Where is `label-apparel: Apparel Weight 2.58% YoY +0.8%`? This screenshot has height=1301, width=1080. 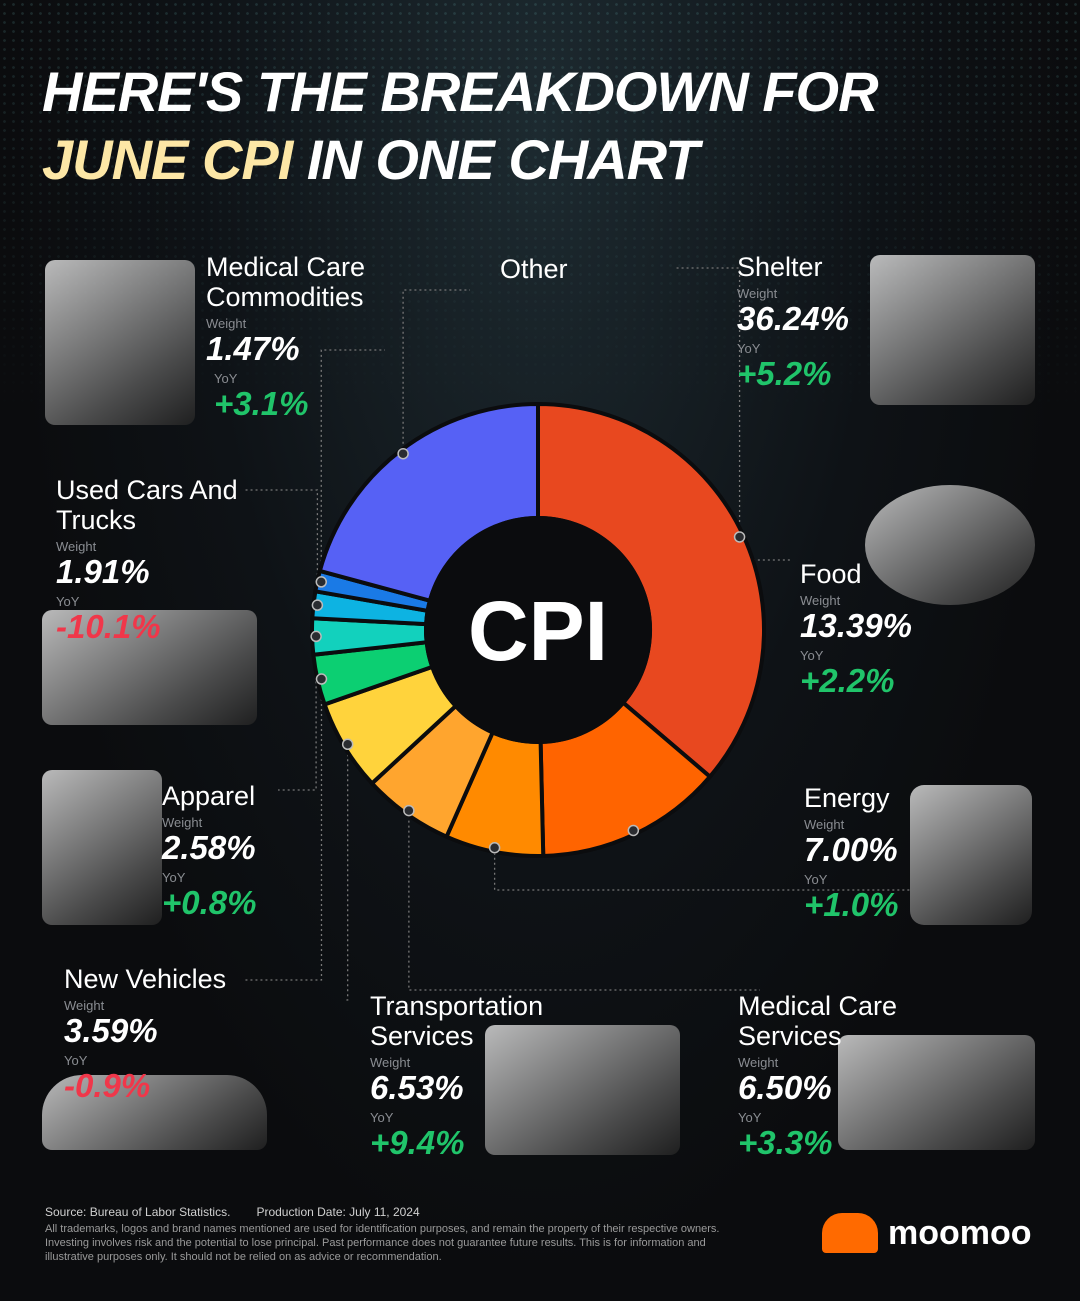
label-apparel: Apparel Weight 2.58% YoY +0.8% is located at coordinates (209, 851).